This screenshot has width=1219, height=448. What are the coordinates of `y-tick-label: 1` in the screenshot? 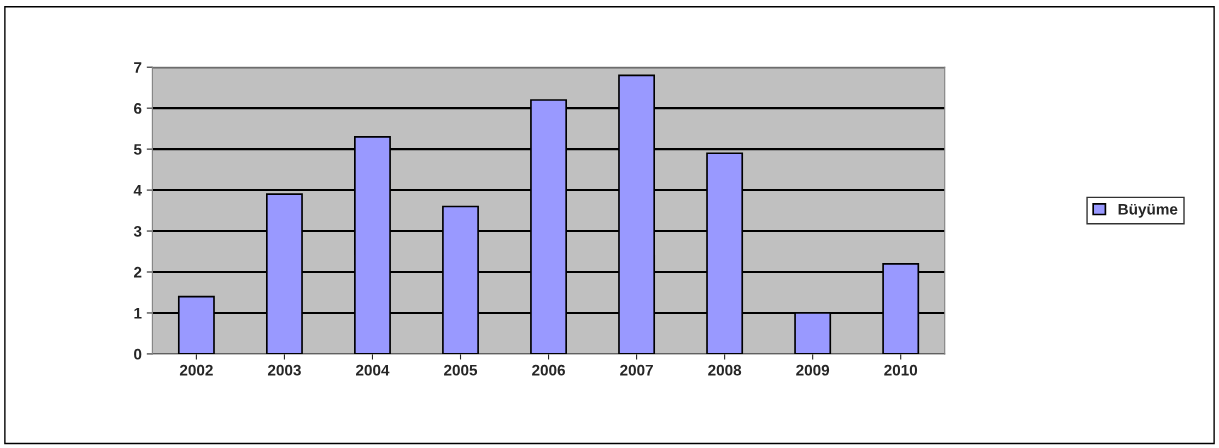 It's located at (138, 313).